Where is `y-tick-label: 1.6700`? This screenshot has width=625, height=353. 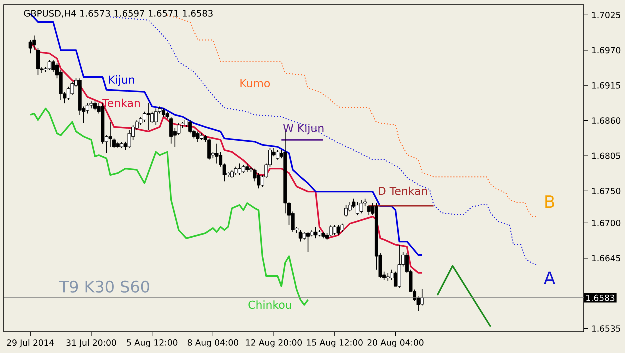 y-tick-label: 1.6700 is located at coordinates (606, 223).